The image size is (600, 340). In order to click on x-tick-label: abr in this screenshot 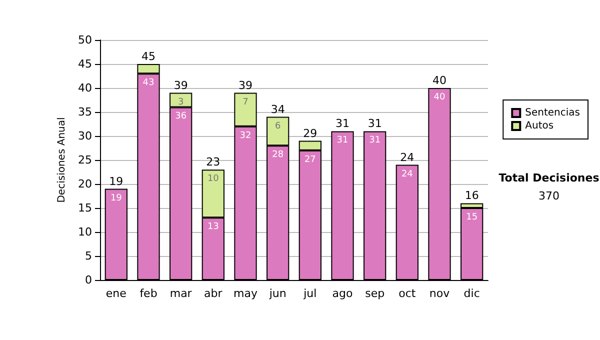, I will do `click(213, 293)`.